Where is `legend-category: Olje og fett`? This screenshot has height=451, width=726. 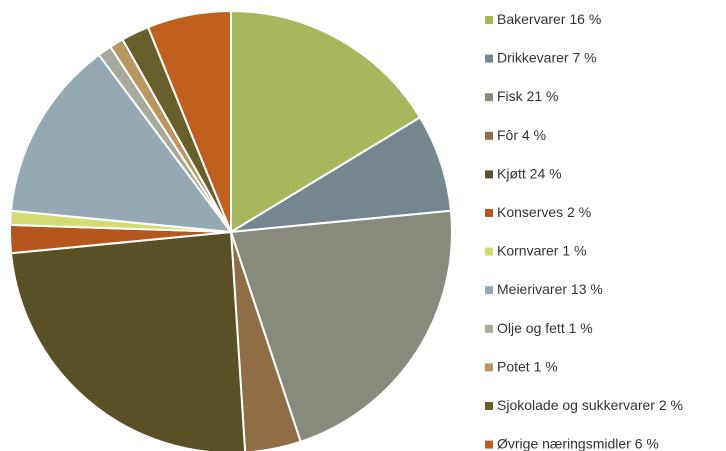
legend-category: Olje og fett is located at coordinates (531, 328).